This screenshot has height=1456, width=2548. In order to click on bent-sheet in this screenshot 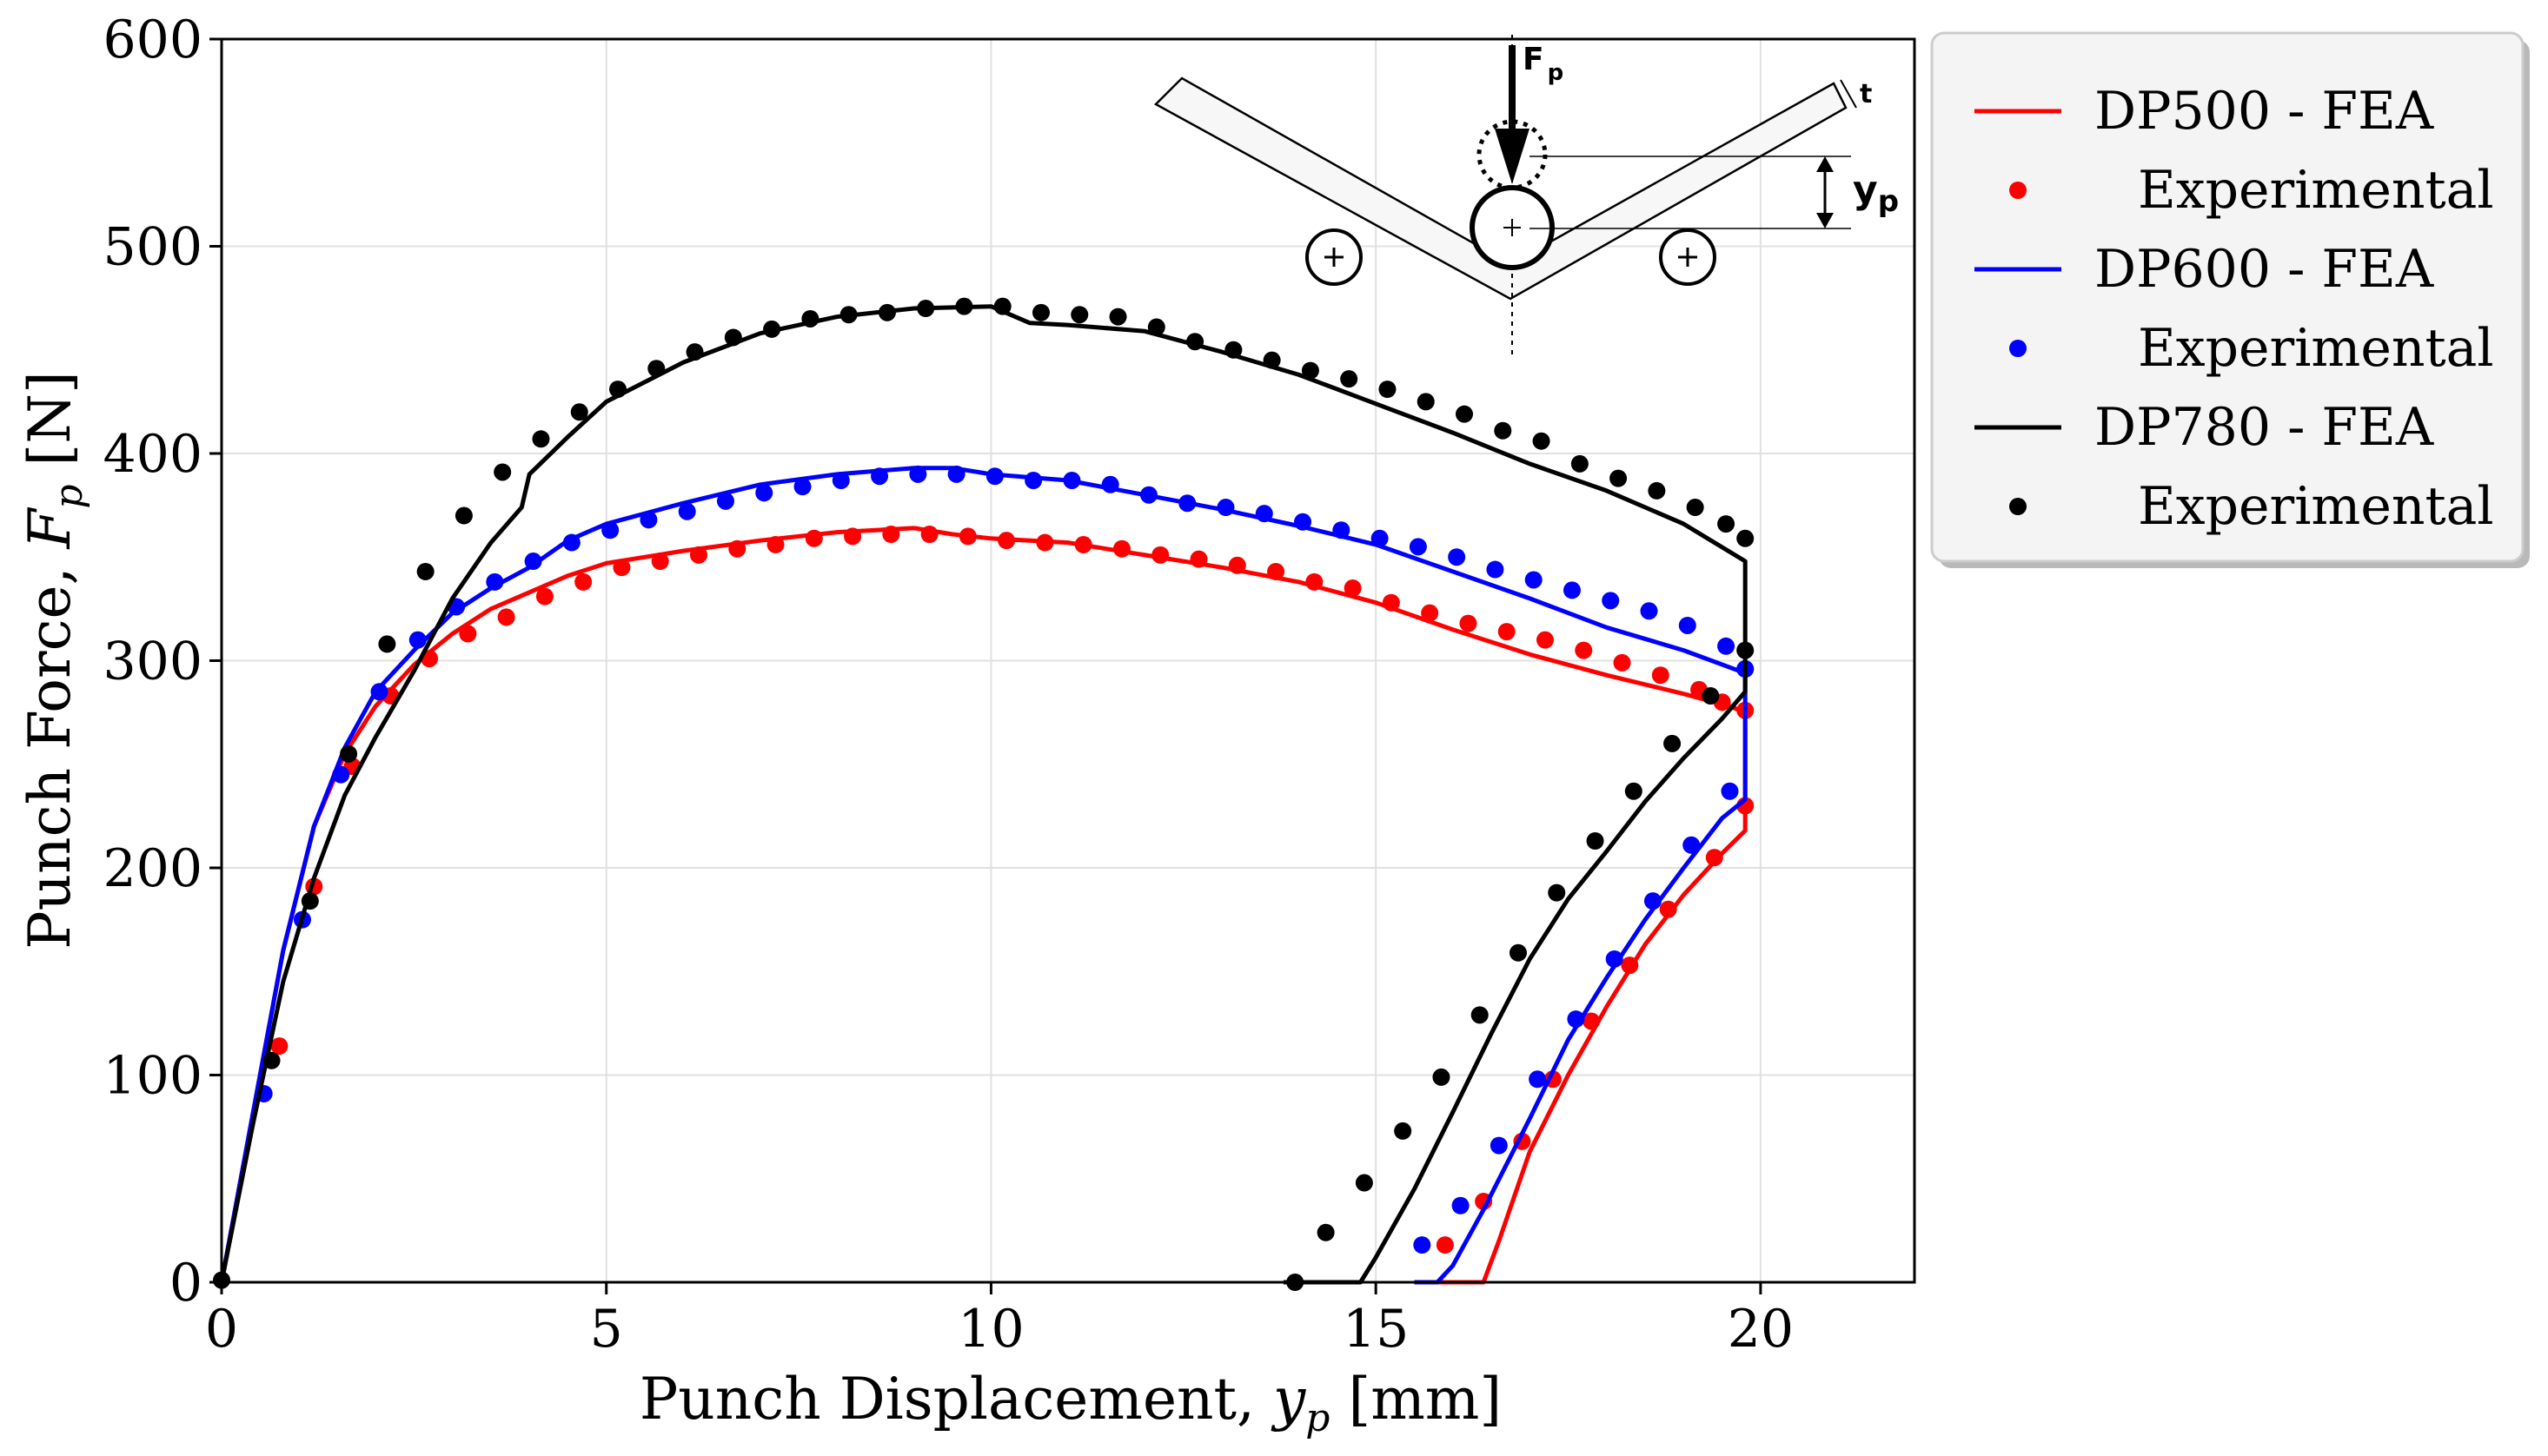, I will do `click(1501, 188)`.